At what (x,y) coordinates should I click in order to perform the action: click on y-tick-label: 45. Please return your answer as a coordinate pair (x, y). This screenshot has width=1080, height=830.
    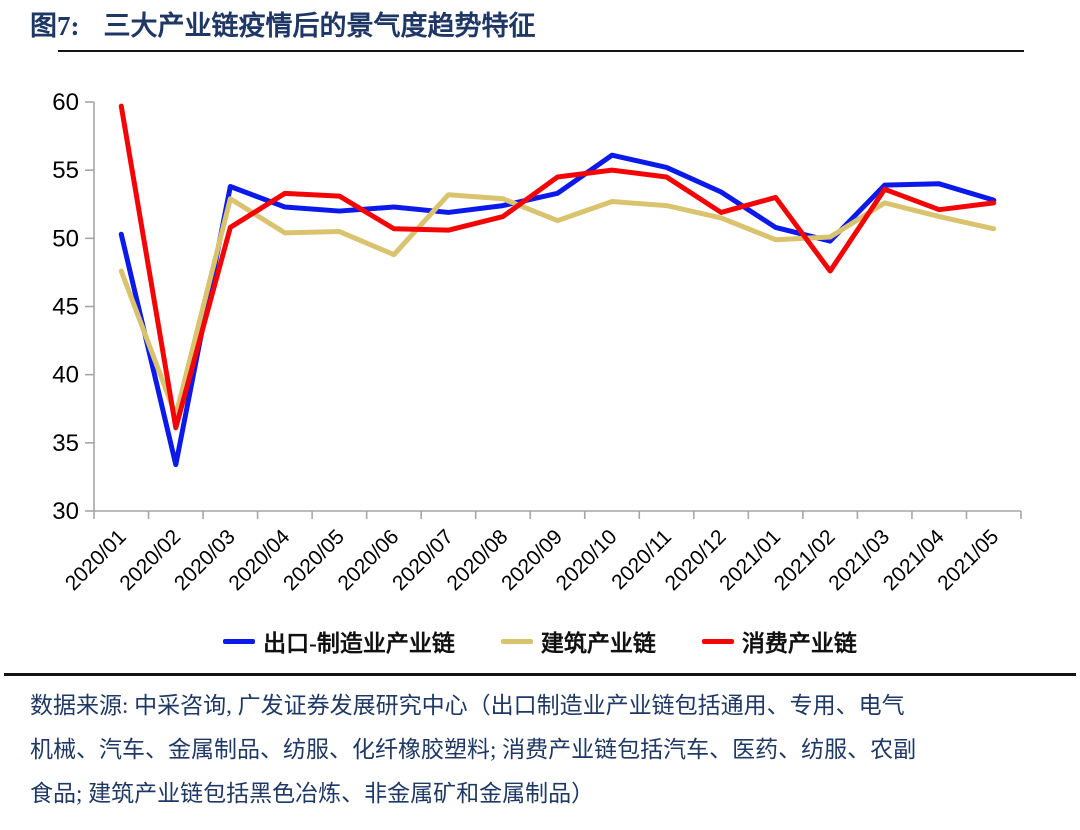
    Looking at the image, I should click on (65, 307).